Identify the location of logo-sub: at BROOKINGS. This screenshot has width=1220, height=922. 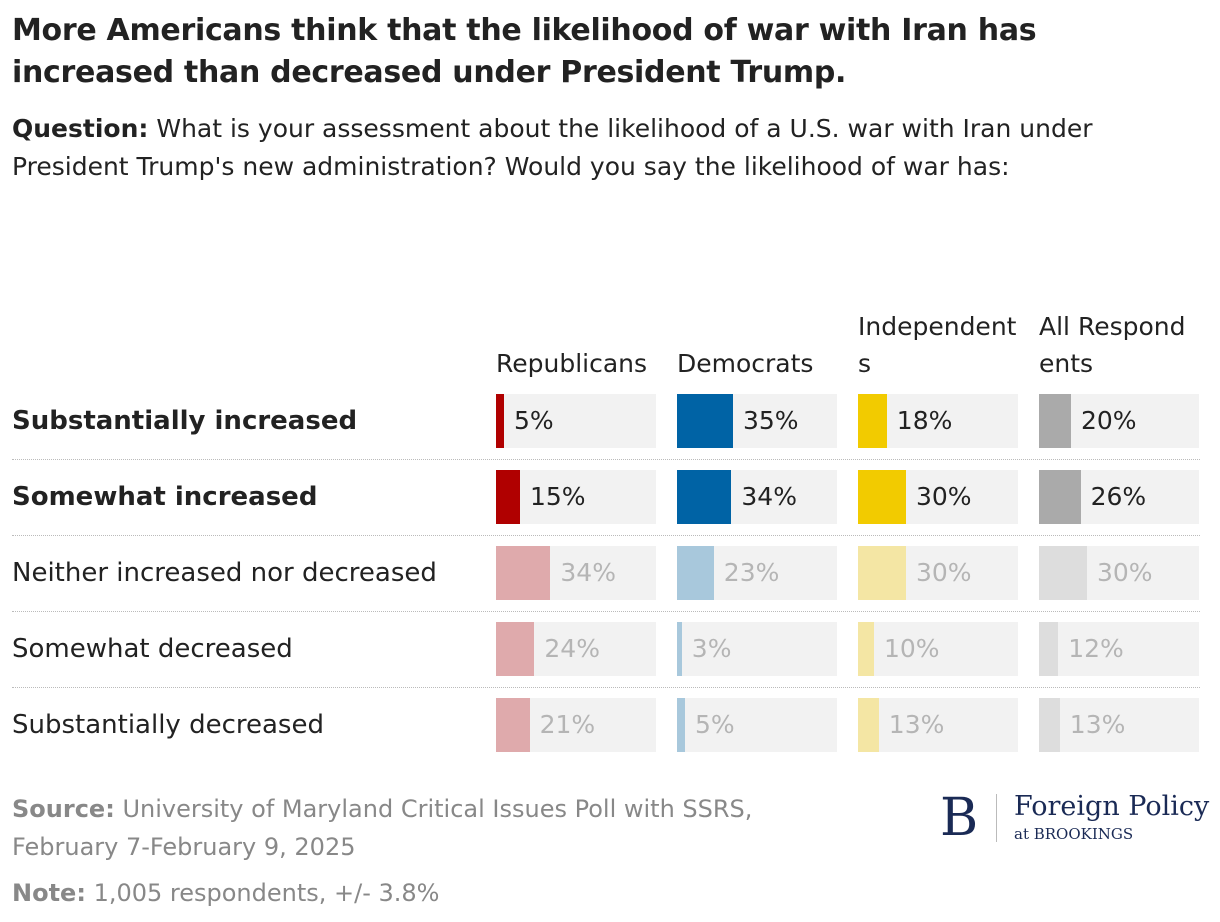
(1074, 834).